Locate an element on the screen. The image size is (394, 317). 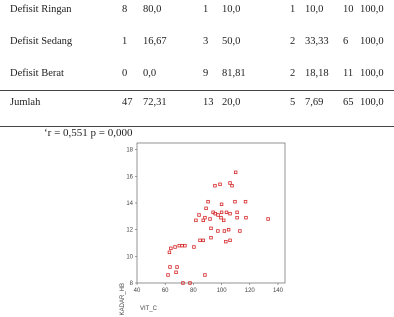
table-cell: 7,69 is located at coordinates (314, 102).